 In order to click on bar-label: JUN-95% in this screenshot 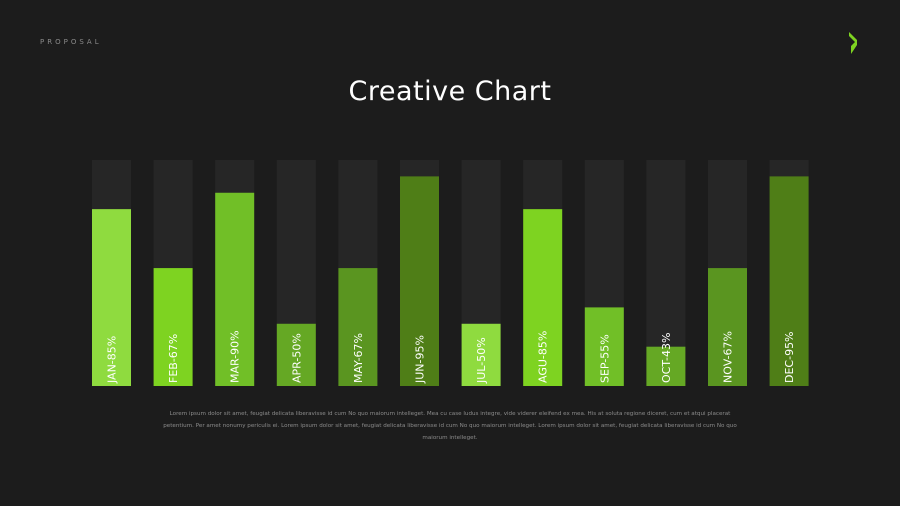, I will do `click(420, 359)`.